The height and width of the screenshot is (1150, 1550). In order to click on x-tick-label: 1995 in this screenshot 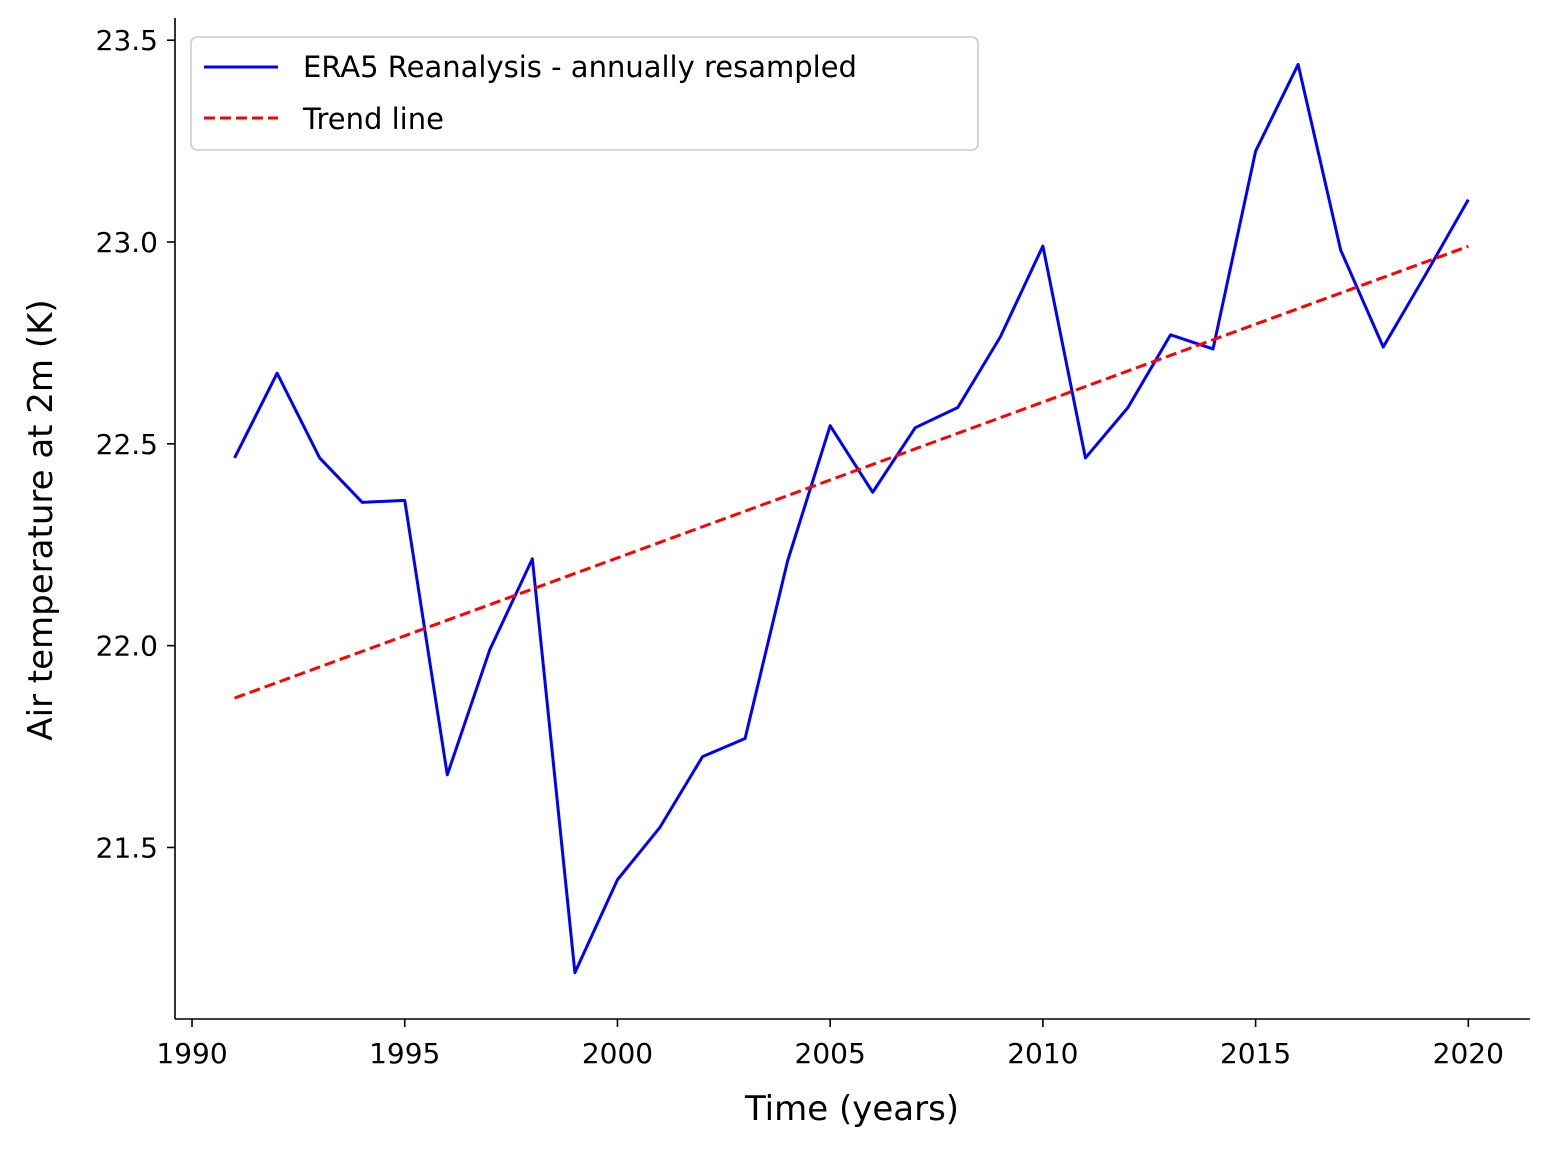, I will do `click(404, 1053)`.